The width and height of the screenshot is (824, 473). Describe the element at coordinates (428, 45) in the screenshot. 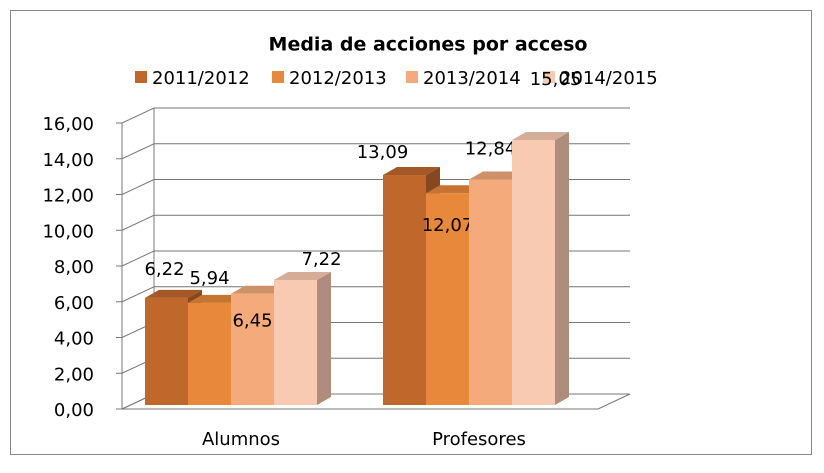

I see `chart-title: Media de acciones por acceso` at that location.